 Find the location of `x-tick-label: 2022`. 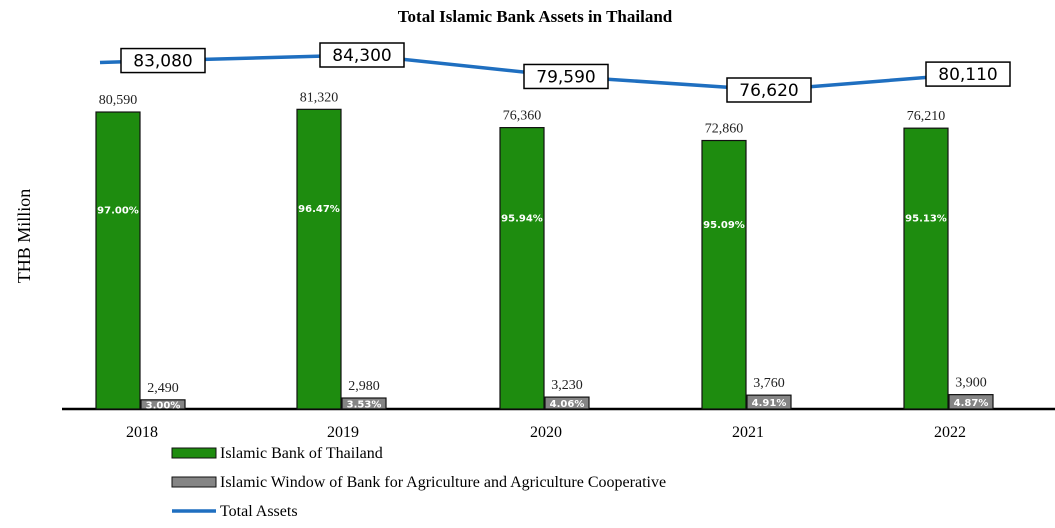

x-tick-label: 2022 is located at coordinates (950, 432).